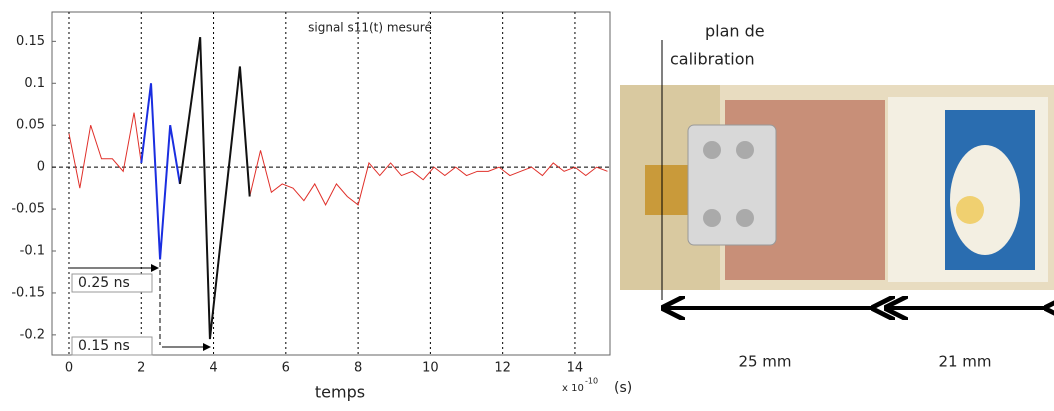 The width and height of the screenshot is (1054, 411). What do you see at coordinates (30, 125) in the screenshot?
I see `y-tick-label: 0.05` at bounding box center [30, 125].